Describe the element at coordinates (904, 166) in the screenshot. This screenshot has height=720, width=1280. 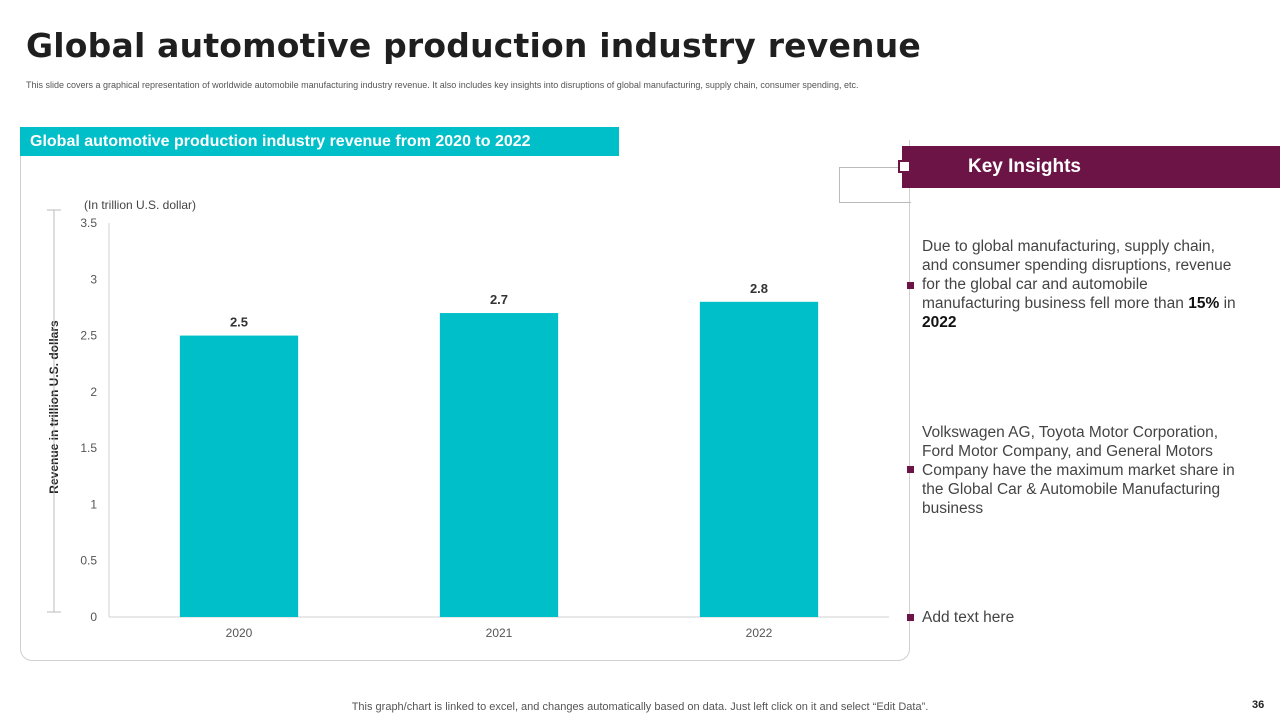
I see `insights-marker-icon` at that location.